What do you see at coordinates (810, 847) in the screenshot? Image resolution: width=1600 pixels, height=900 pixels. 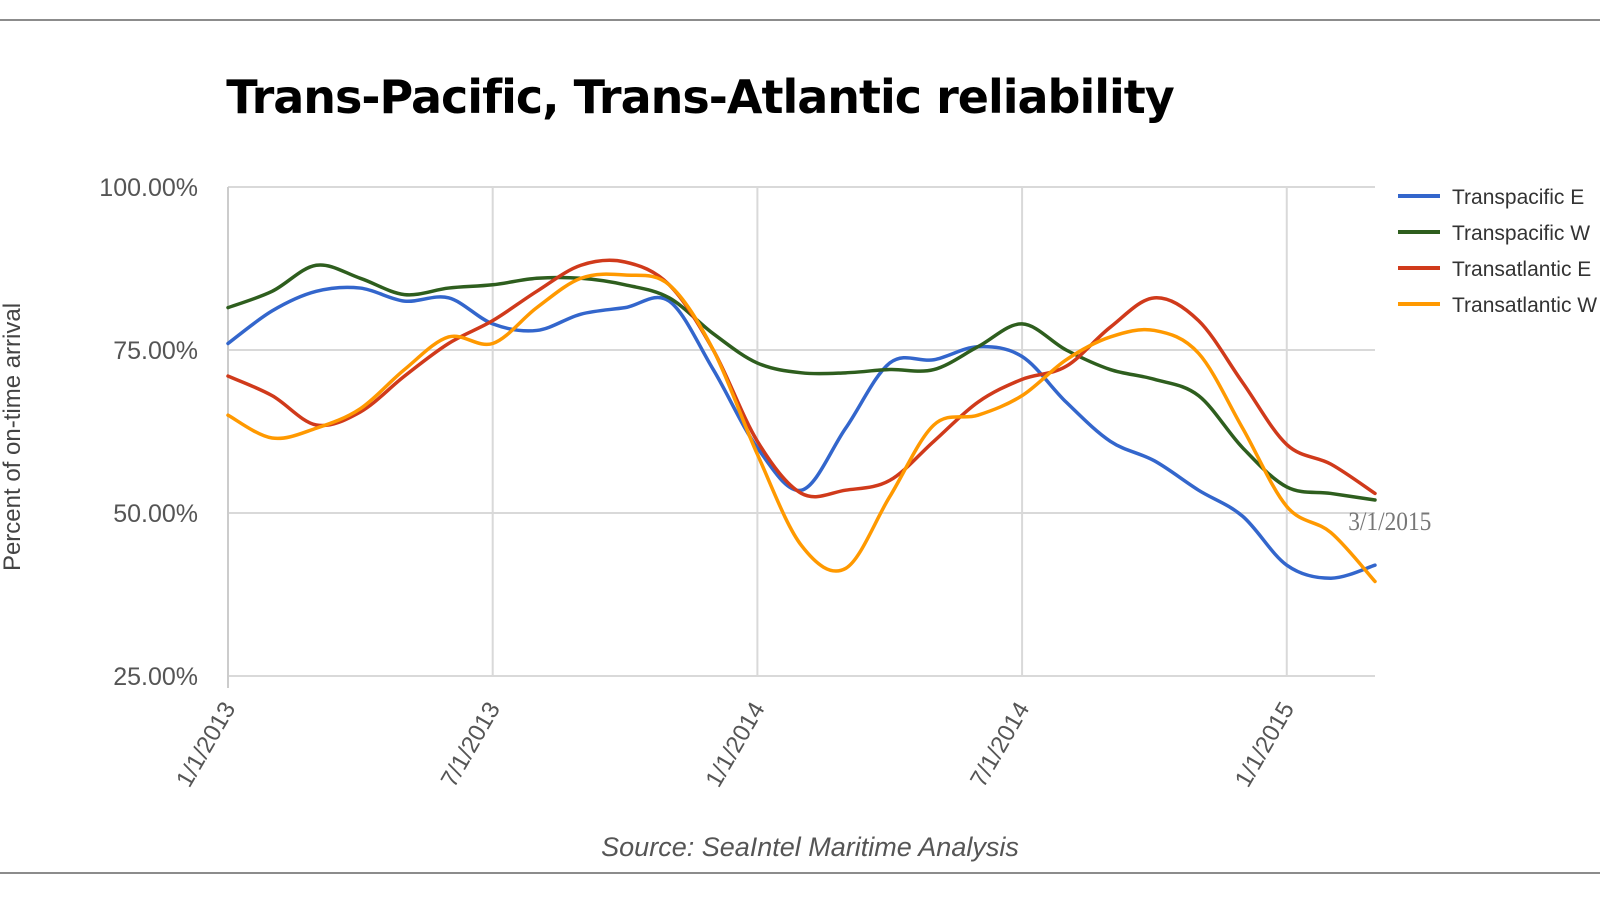 I see `source-text: Source: SeaIntel Maritime Analysis` at bounding box center [810, 847].